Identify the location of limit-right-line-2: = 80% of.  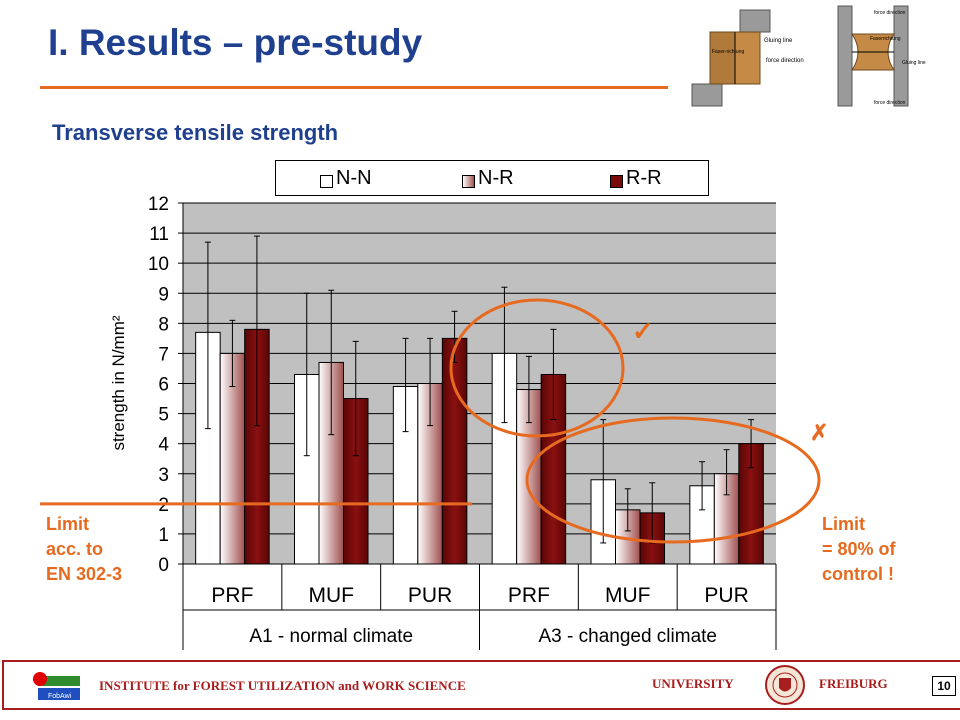
(859, 549).